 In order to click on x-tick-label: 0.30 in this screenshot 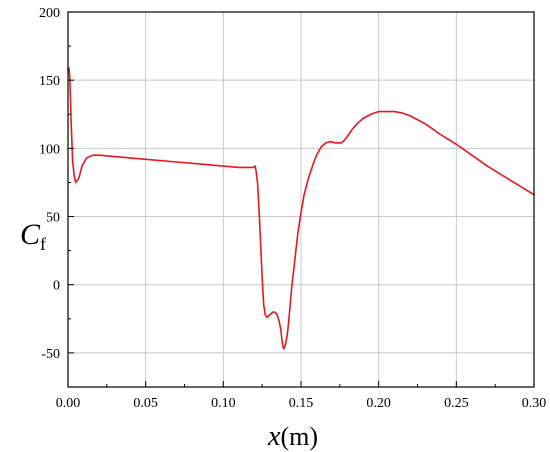, I will do `click(534, 403)`.